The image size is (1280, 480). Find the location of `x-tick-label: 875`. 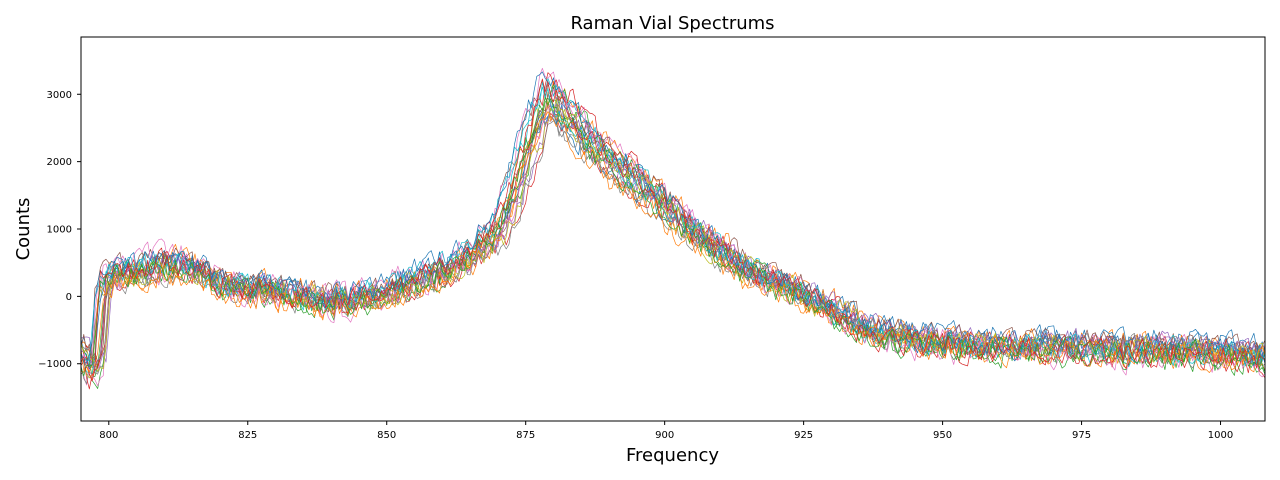

x-tick-label: 875 is located at coordinates (525, 435).